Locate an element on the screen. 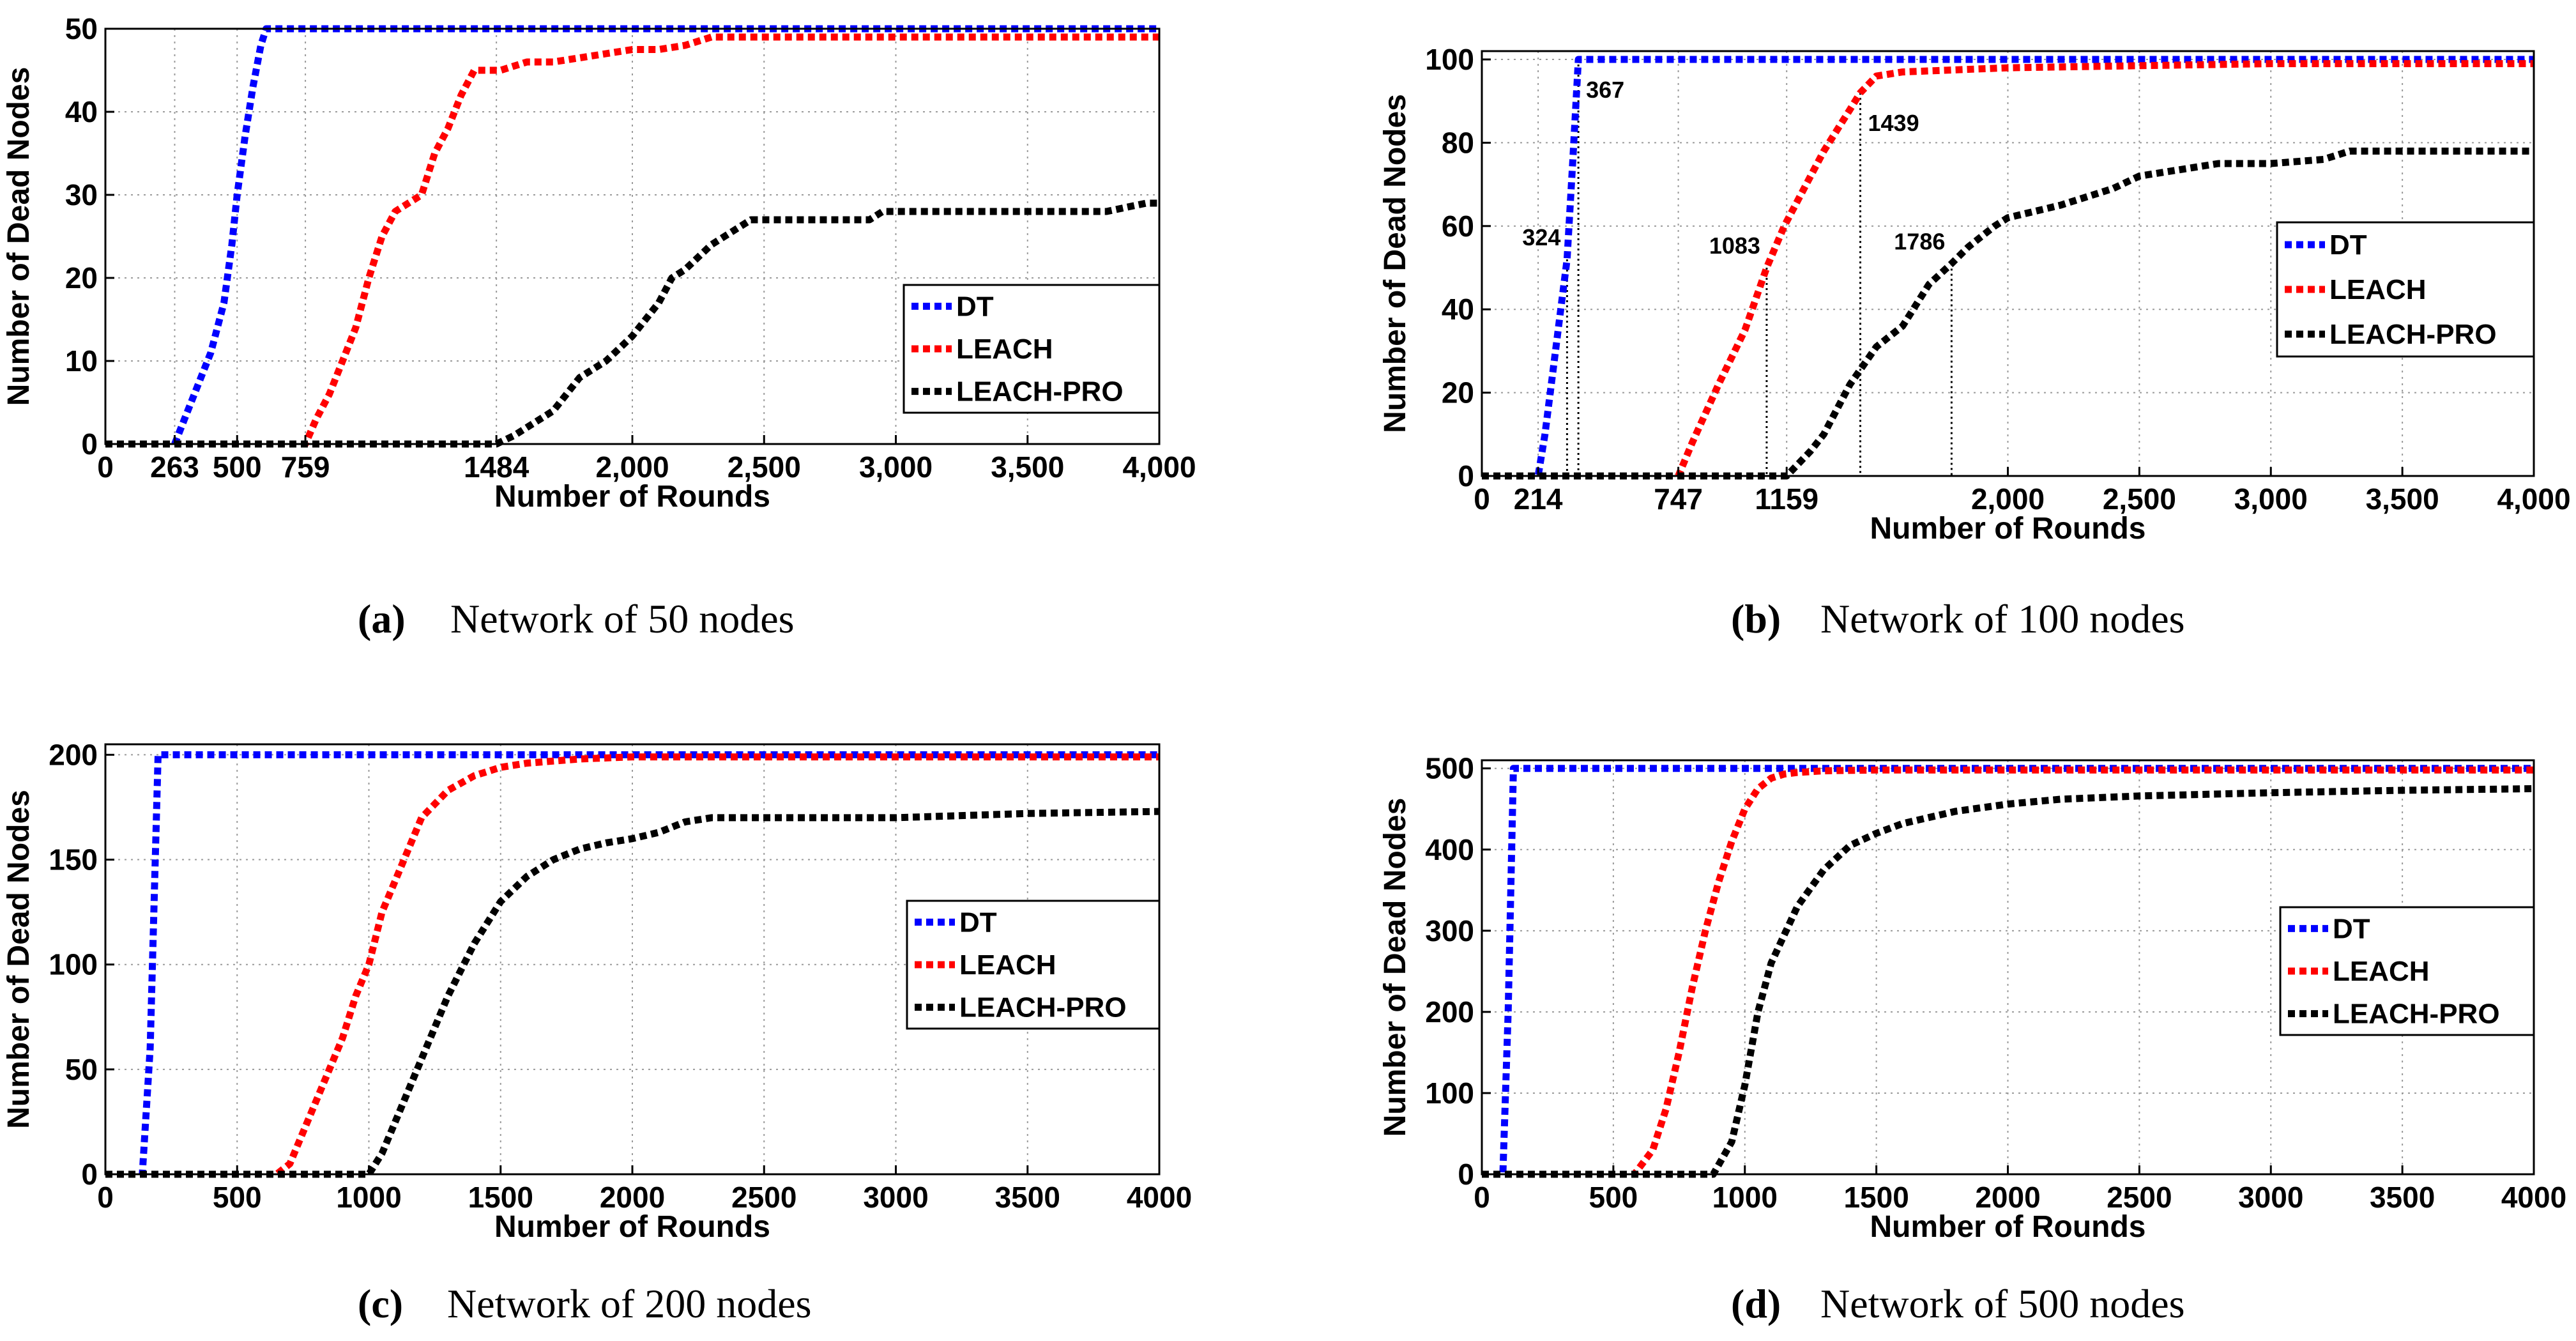  panel-d-xlabel: Number of Rounds is located at coordinates (2008, 1227).